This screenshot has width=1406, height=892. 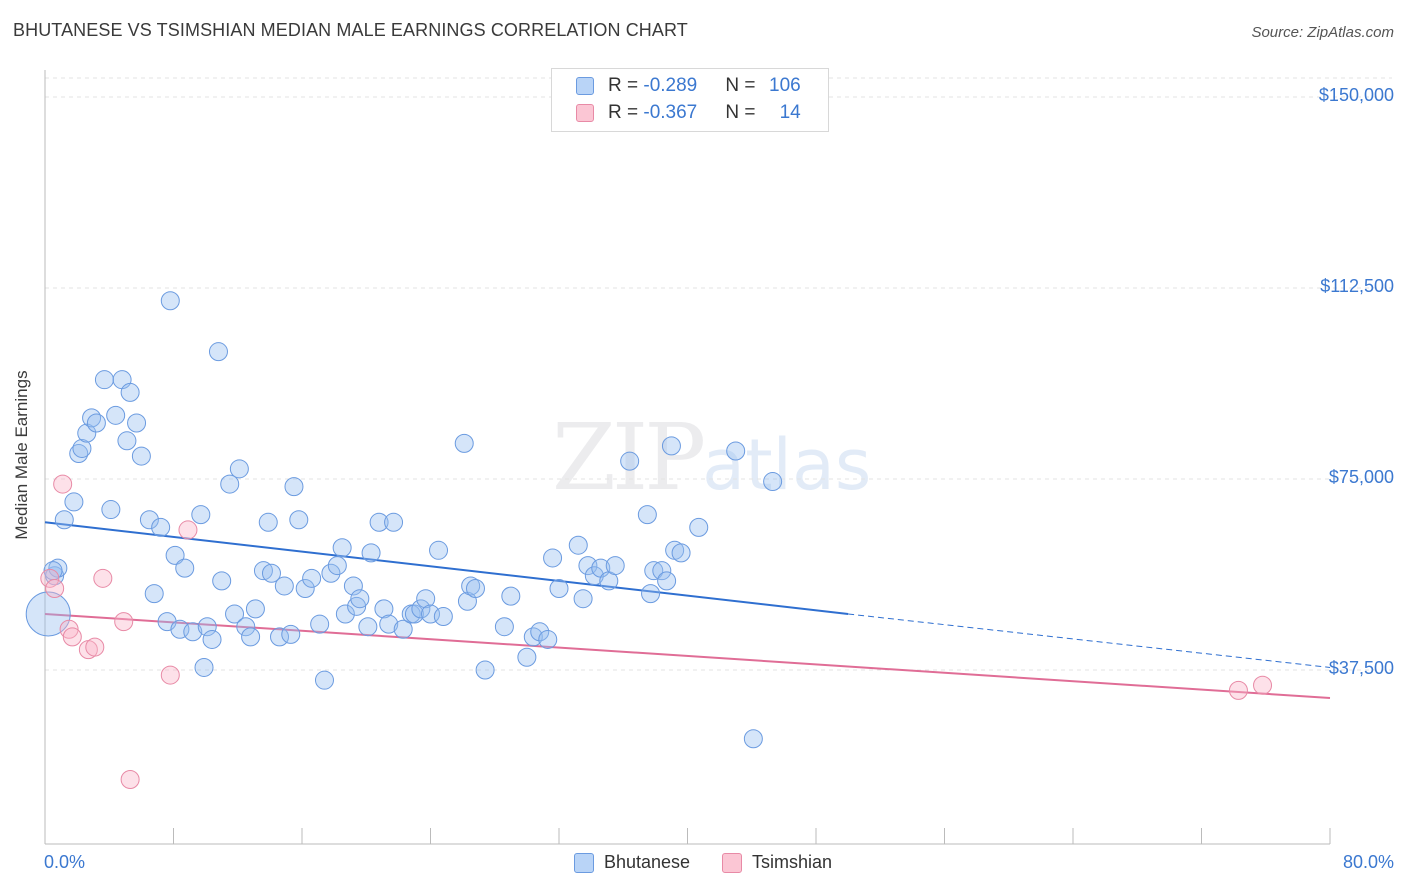 I want to click on source-label: Source: ZipAtlas.com, so click(x=1322, y=32).